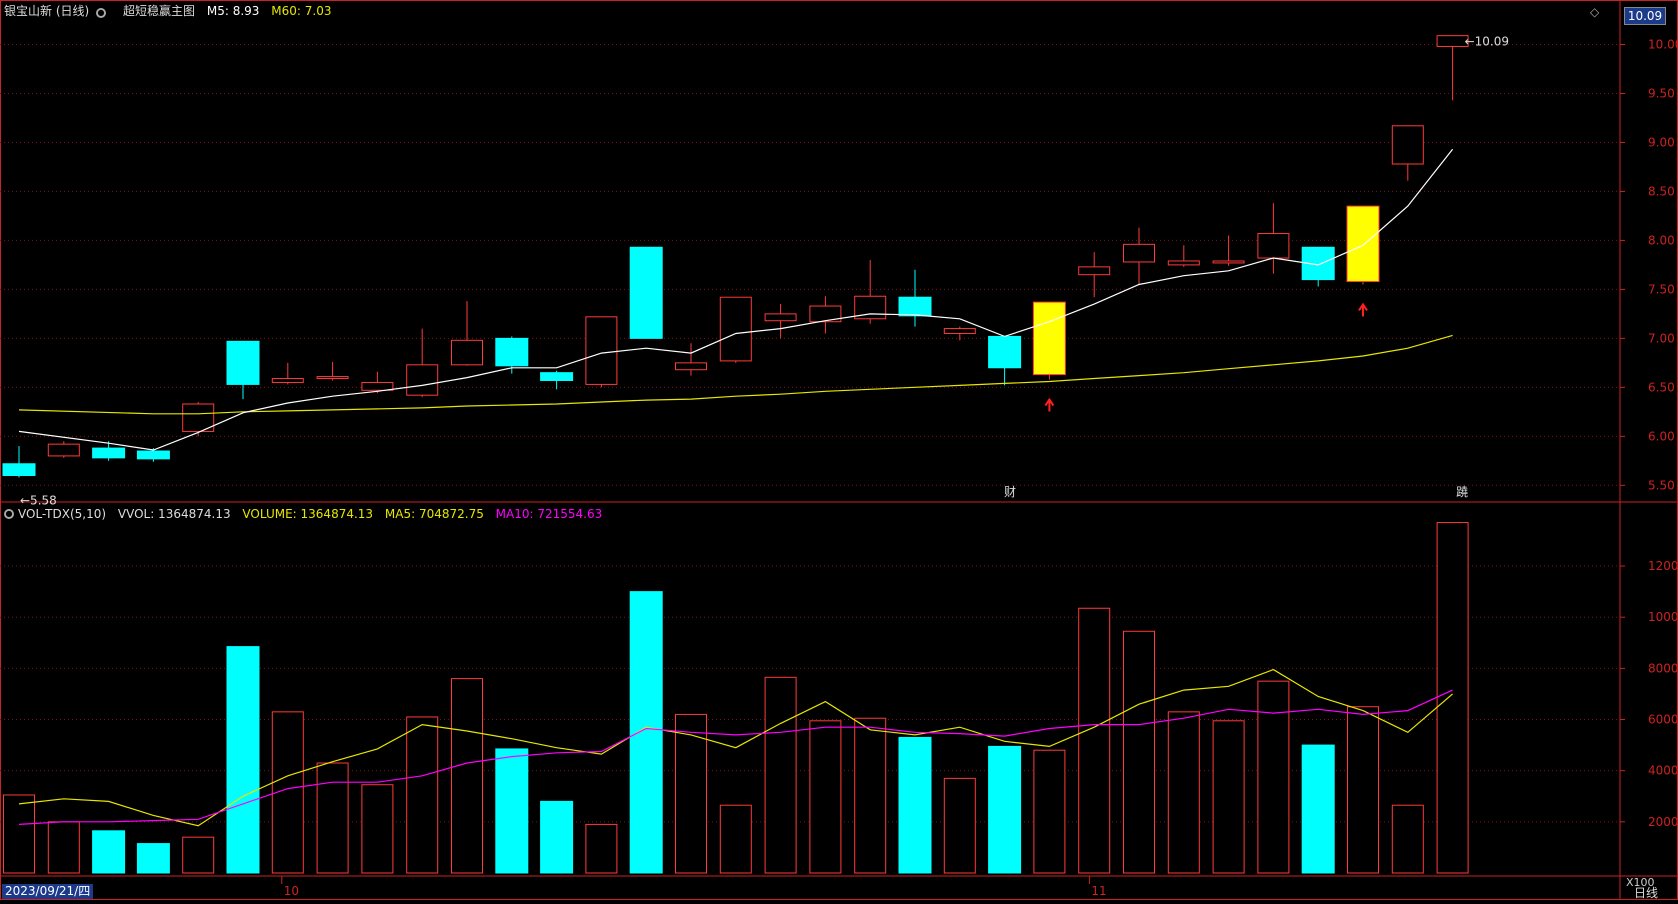 This screenshot has height=904, width=1678. What do you see at coordinates (47, 11) in the screenshot?
I see `stock-name: 银宝山新 (日线)` at bounding box center [47, 11].